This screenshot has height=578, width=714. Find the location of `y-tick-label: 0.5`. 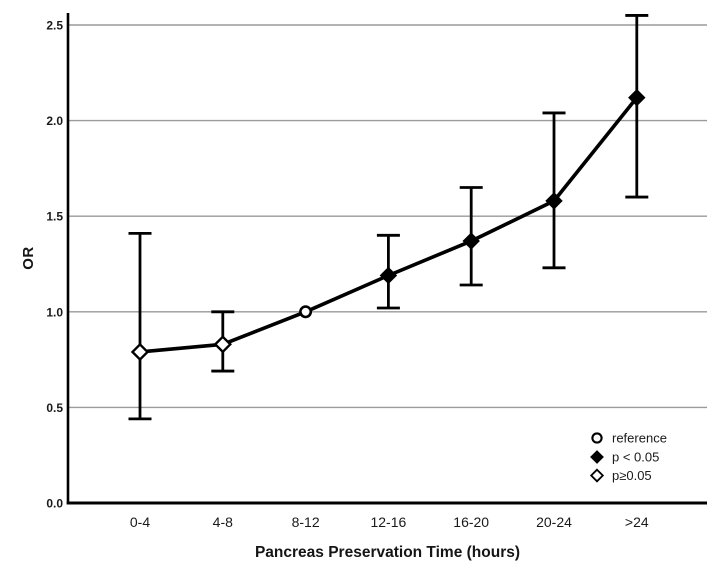

y-tick-label: 0.5 is located at coordinates (54, 408).